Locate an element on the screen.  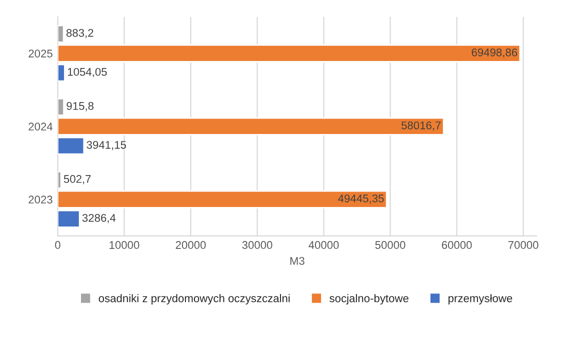
y-tick-label: 2023 is located at coordinates (40, 200).